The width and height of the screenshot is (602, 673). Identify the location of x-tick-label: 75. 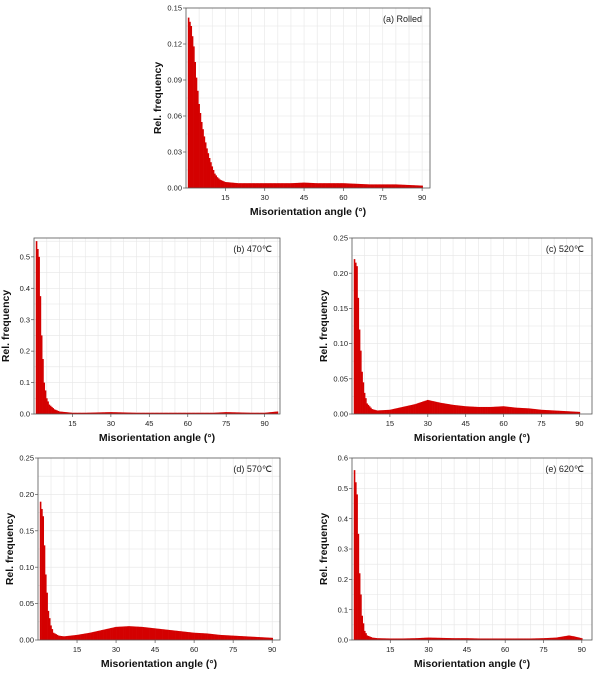
(541, 423).